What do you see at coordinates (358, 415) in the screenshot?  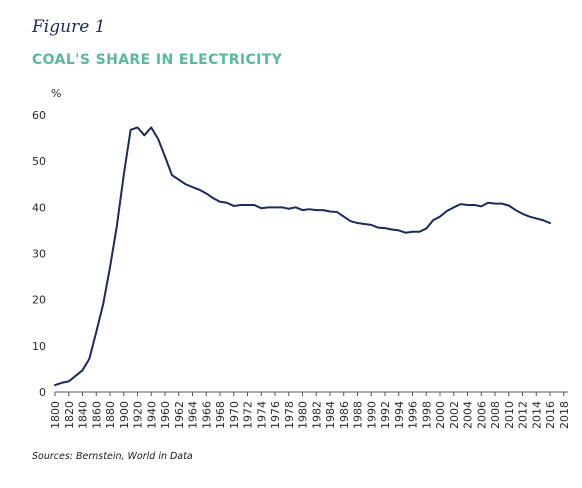 I see `x-tick-label: 1988` at bounding box center [358, 415].